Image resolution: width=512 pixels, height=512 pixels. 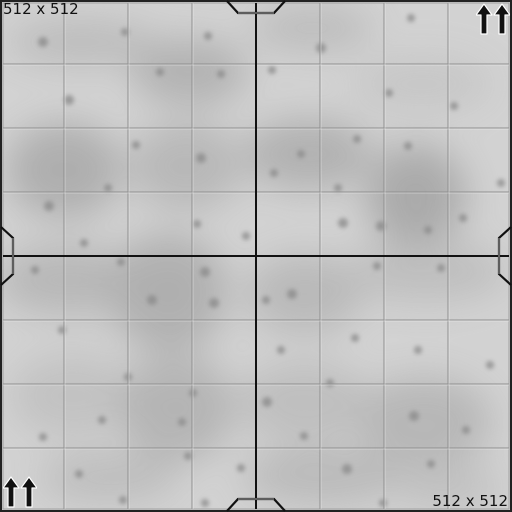 What do you see at coordinates (256, 504) in the screenshot?
I see `bottom-edge-tab-icon` at bounding box center [256, 504].